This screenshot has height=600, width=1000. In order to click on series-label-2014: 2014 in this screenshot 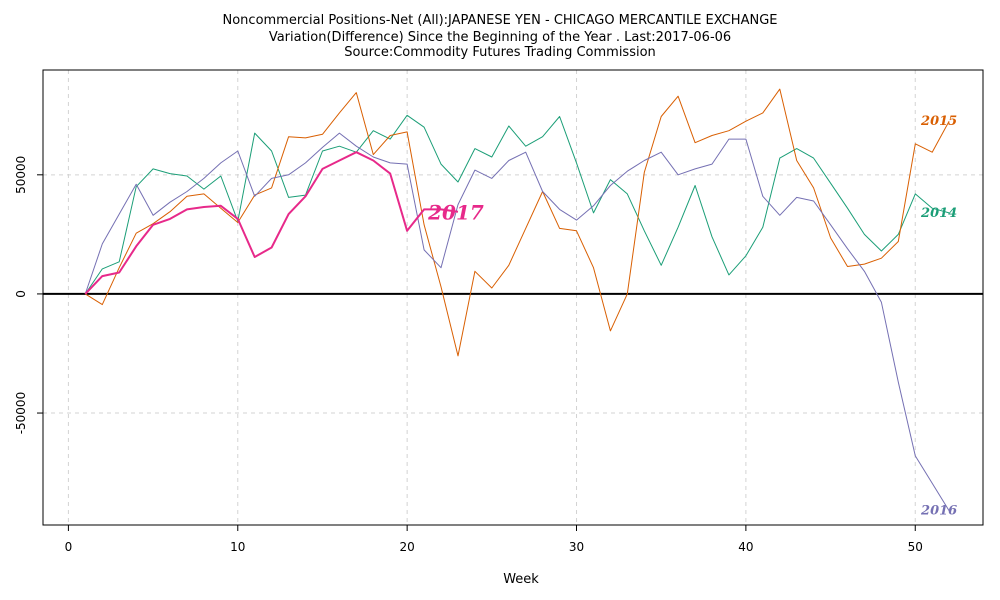, I will do `click(938, 213)`.